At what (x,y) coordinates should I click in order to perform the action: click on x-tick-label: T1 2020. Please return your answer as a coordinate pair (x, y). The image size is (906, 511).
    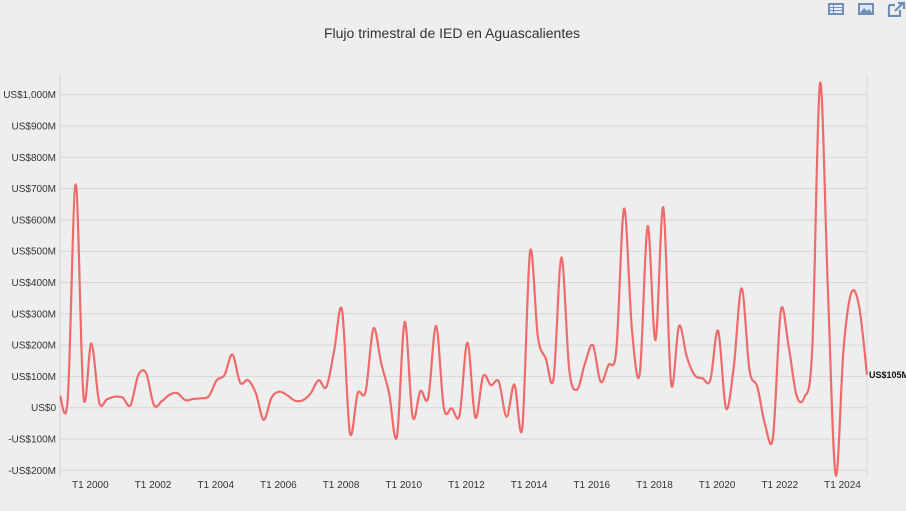
    Looking at the image, I should click on (717, 485).